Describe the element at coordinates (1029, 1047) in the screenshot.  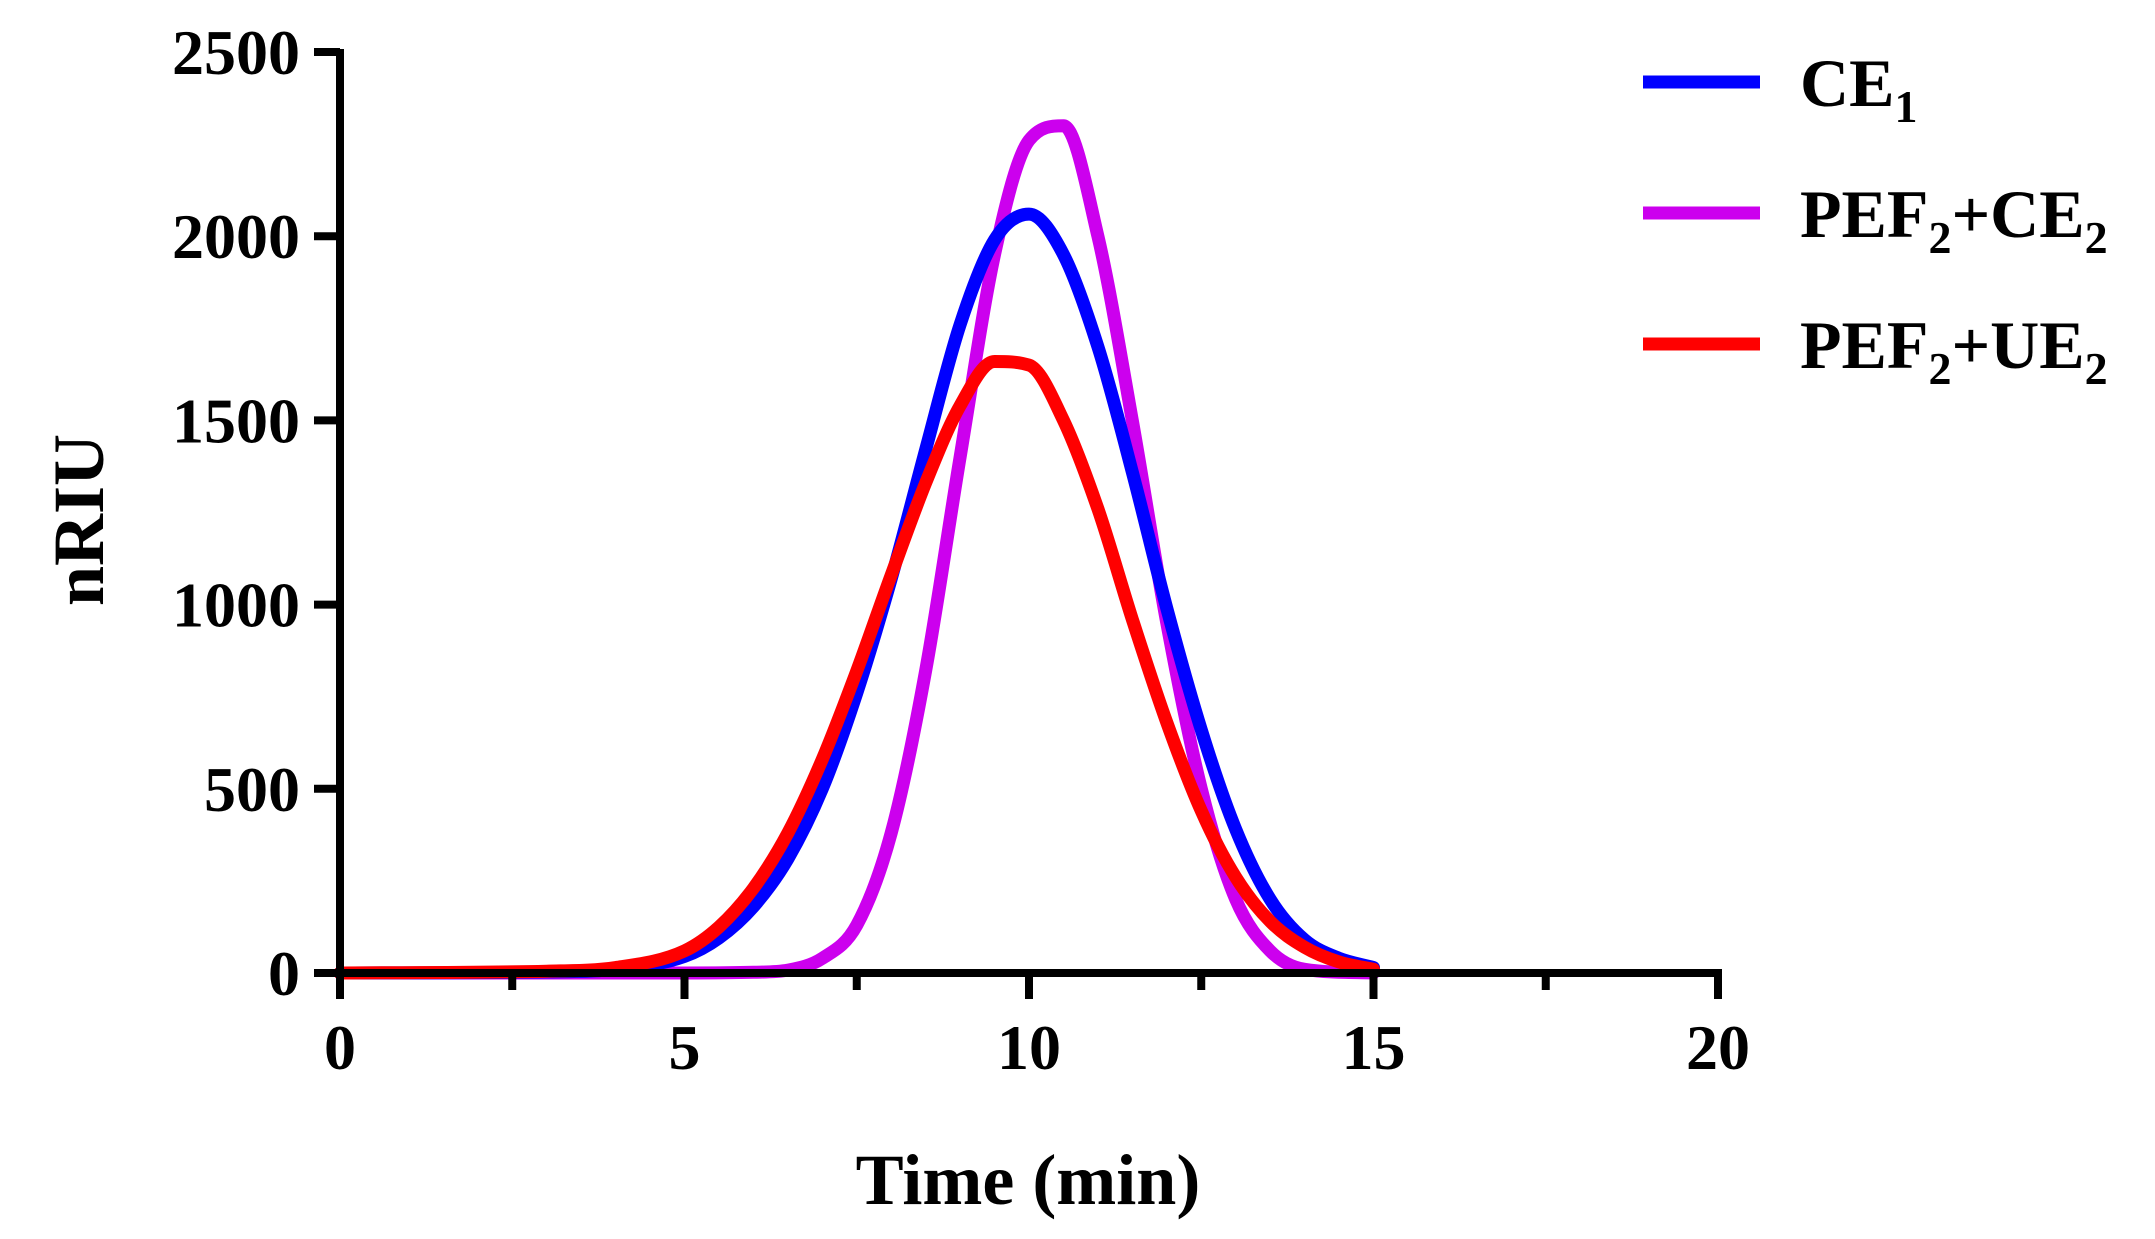
I see `x-tick-label-2: 10` at that location.